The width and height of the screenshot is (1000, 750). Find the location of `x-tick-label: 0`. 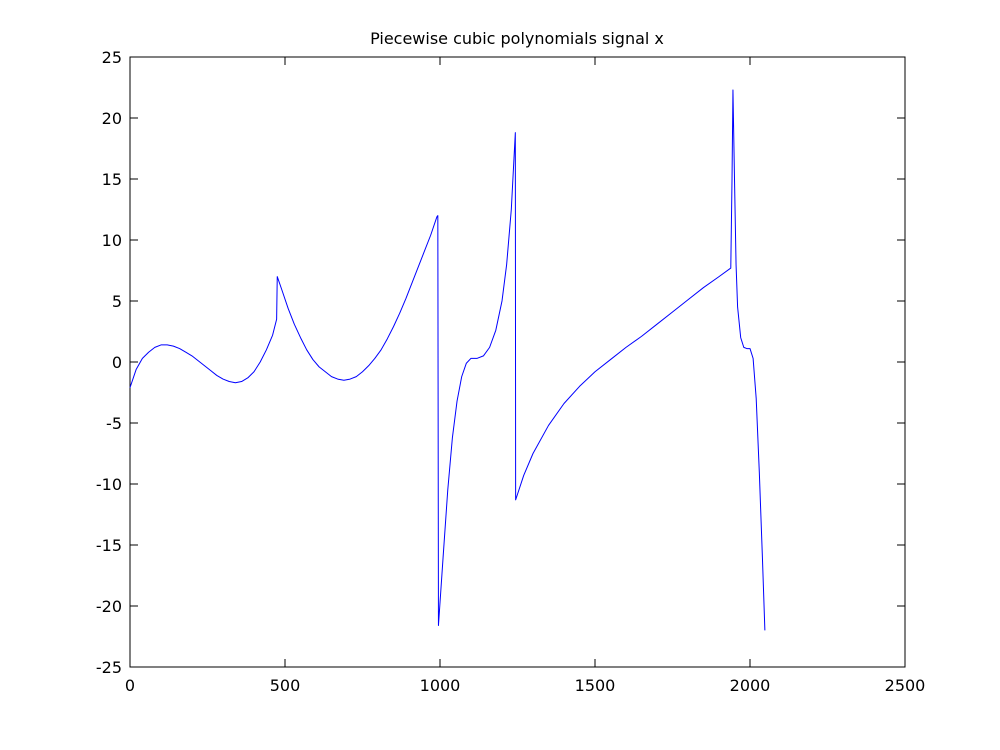

x-tick-label: 0 is located at coordinates (130, 685).